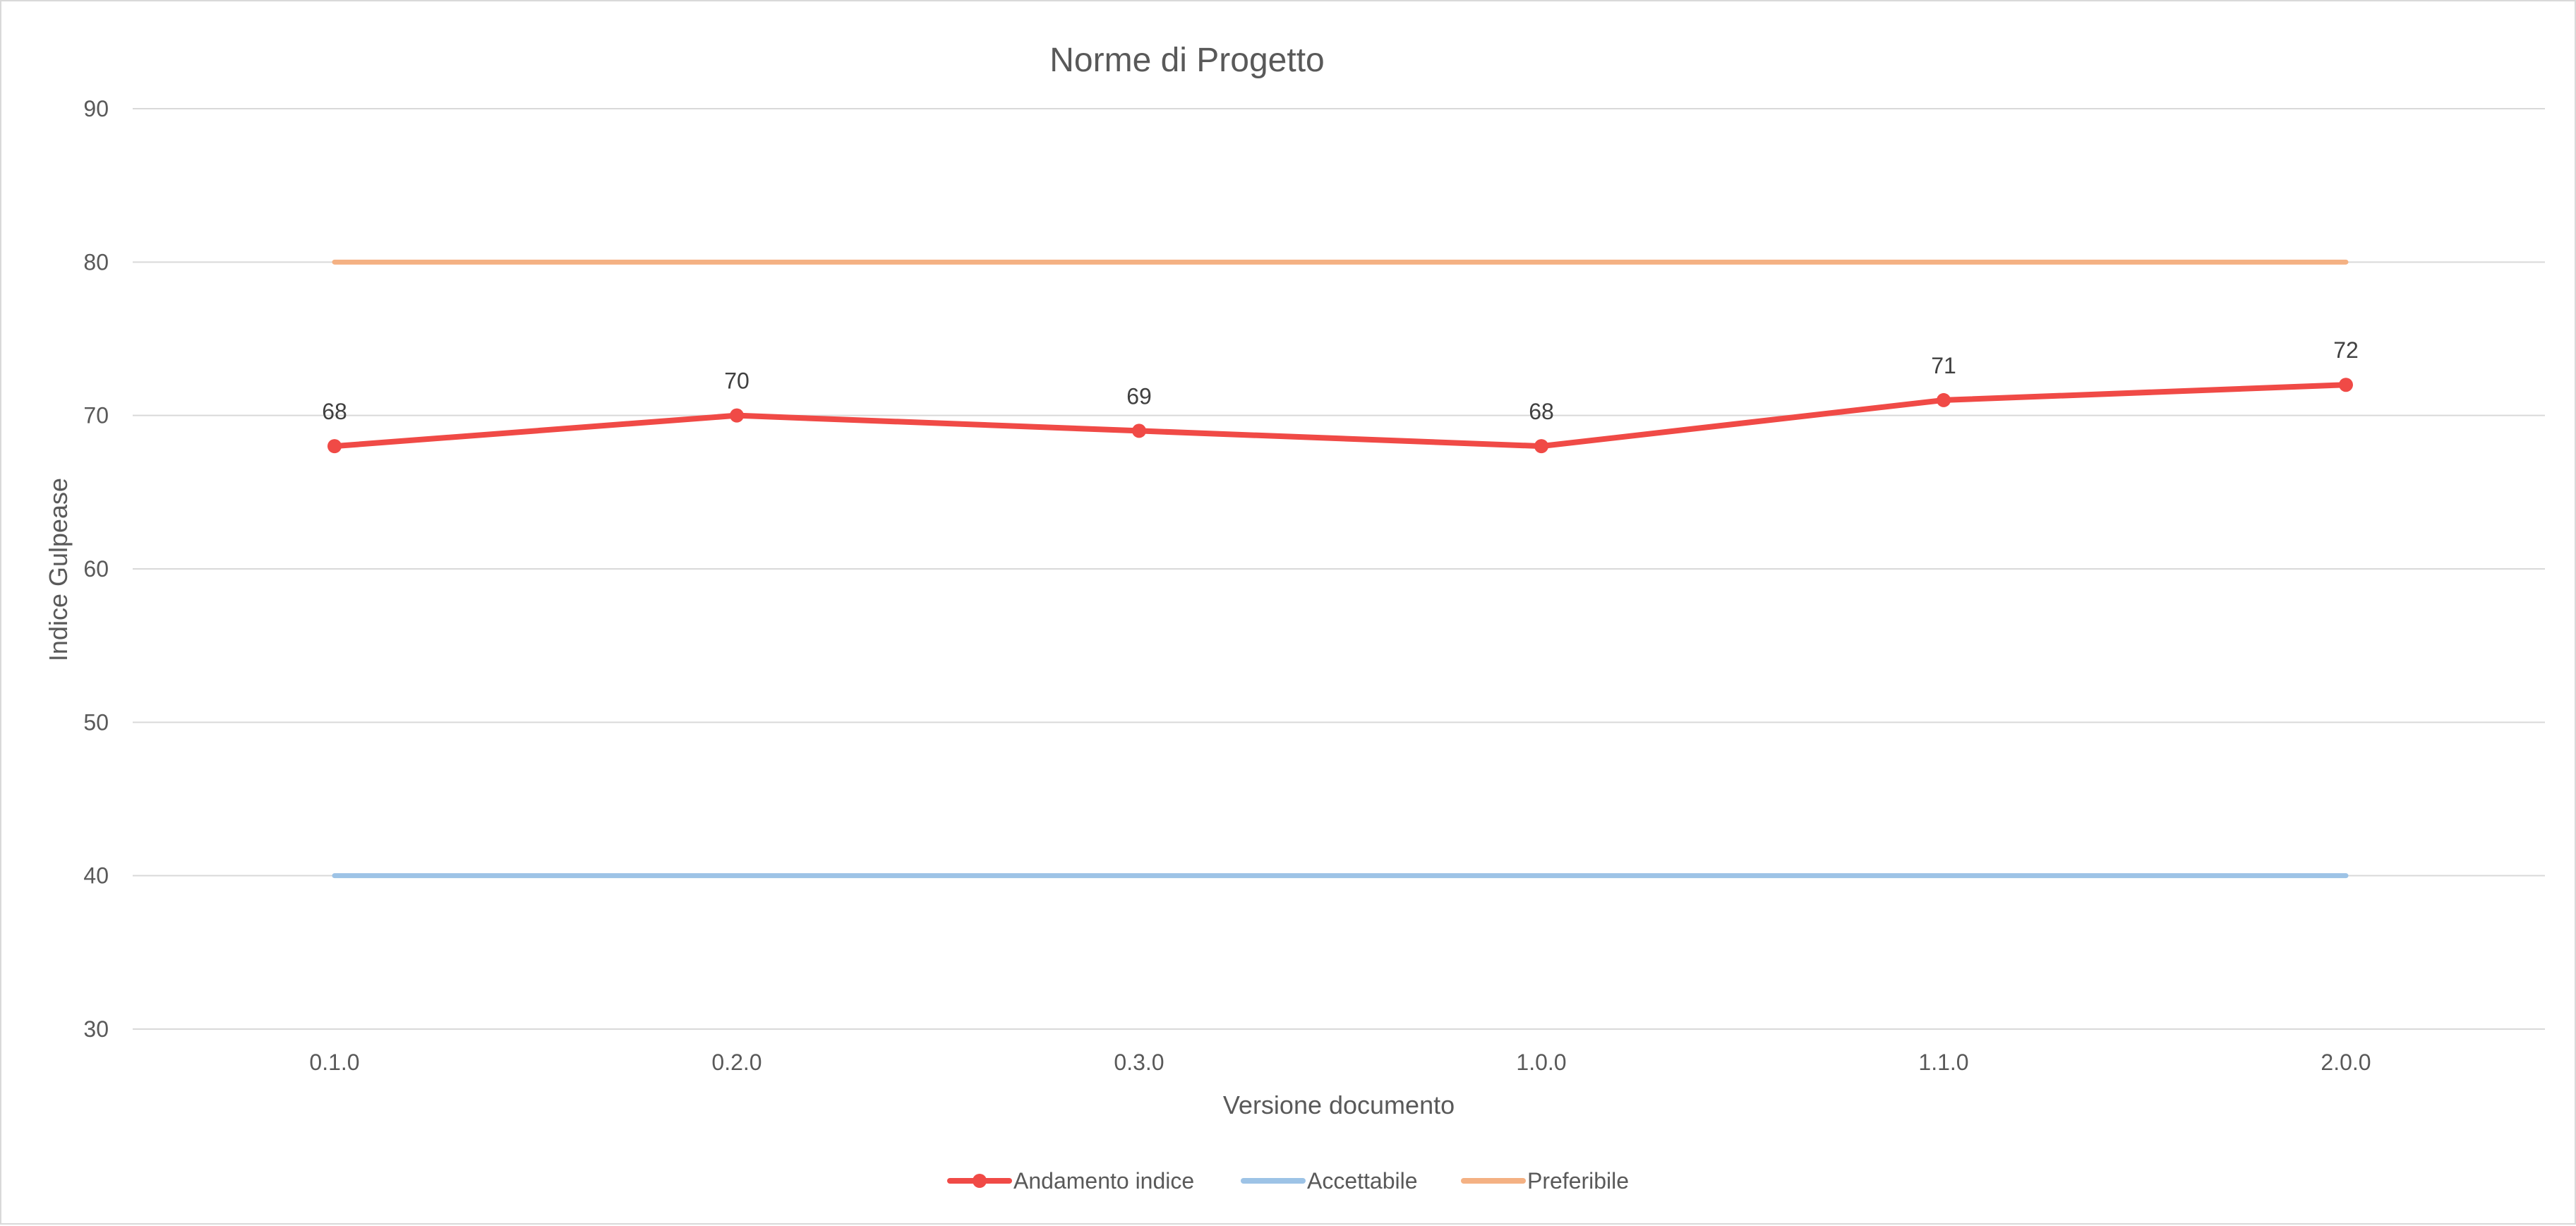 This screenshot has width=2576, height=1226. I want to click on x-tick-label: 0.3.0, so click(1139, 1062).